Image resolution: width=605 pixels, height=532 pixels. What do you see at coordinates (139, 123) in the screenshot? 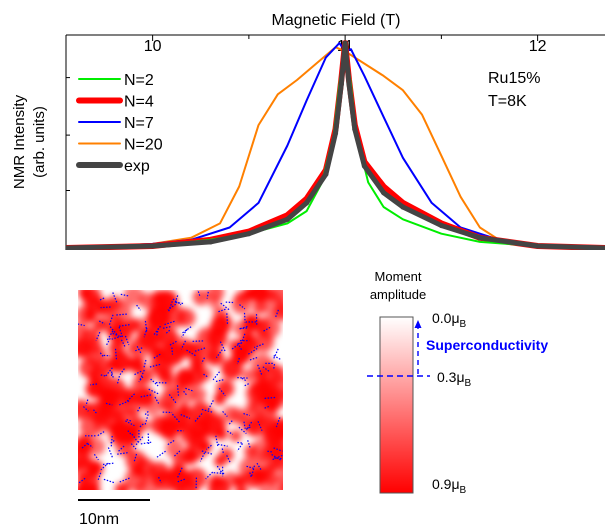
I see `legend-label: N=7` at bounding box center [139, 123].